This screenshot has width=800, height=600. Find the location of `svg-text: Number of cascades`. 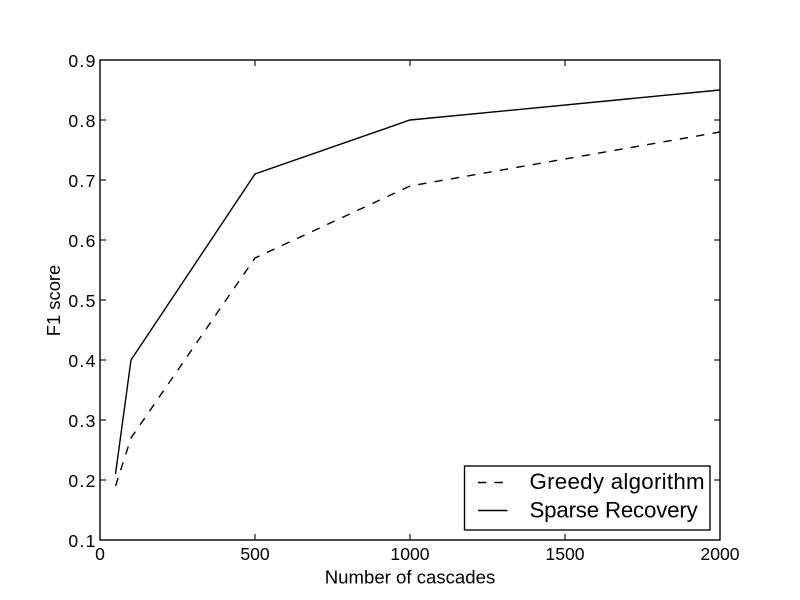

svg-text: Number of cascades is located at coordinates (410, 577).